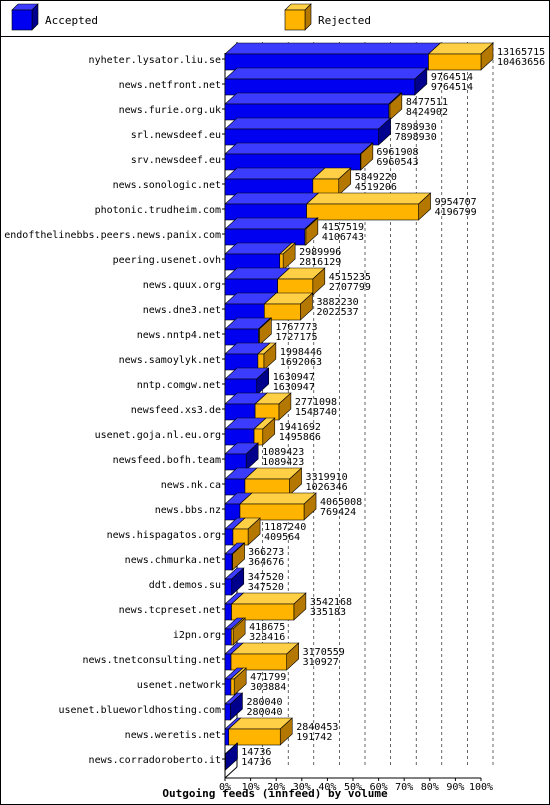 This screenshot has height=805, width=550. What do you see at coordinates (283, 452) in the screenshot?
I see `data-label-rejected: 1089423` at bounding box center [283, 452].